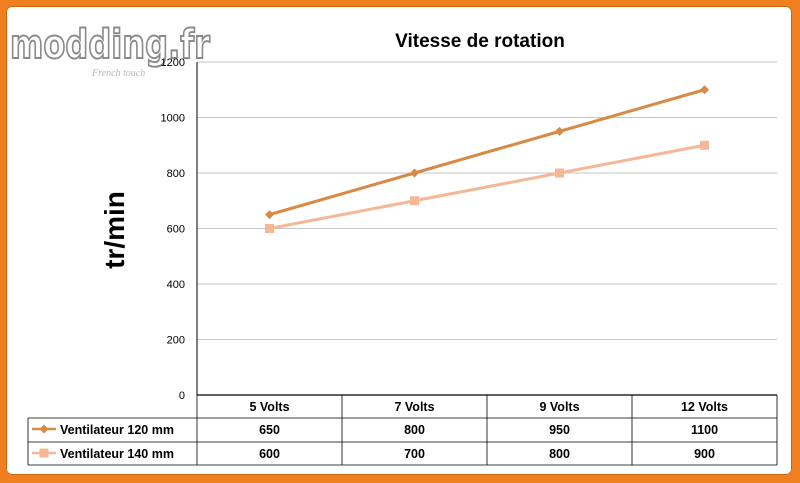  Describe the element at coordinates (176, 285) in the screenshot. I see `y-tick-label: 400` at that location.